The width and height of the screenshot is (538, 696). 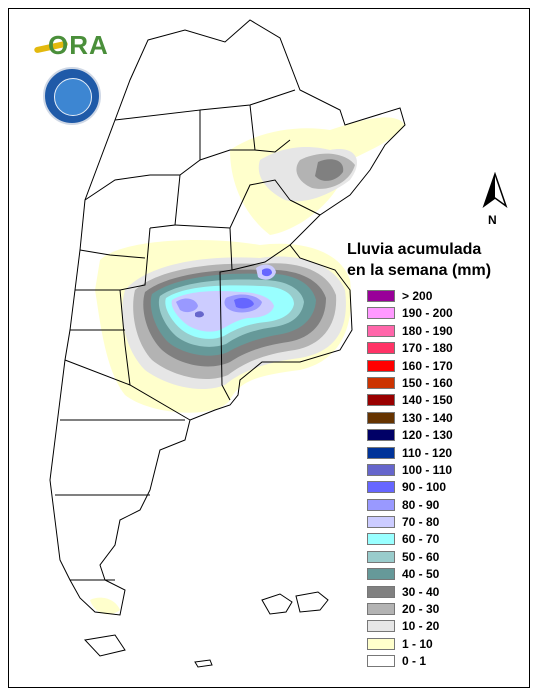 I want to click on rain-zone-90-100-b, so click(x=267, y=272).